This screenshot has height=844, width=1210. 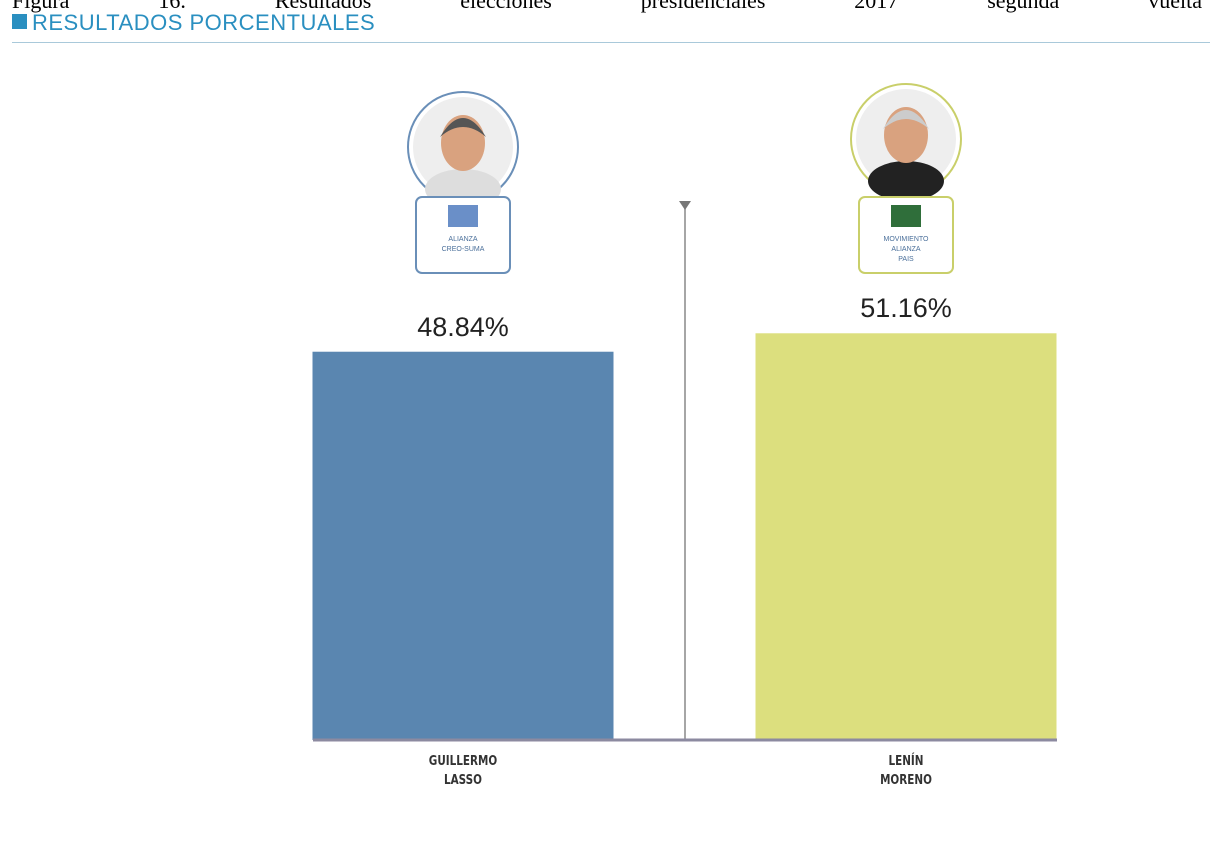 I want to click on party-label: ALIANZA CREO-SUMA, so click(x=463, y=244).